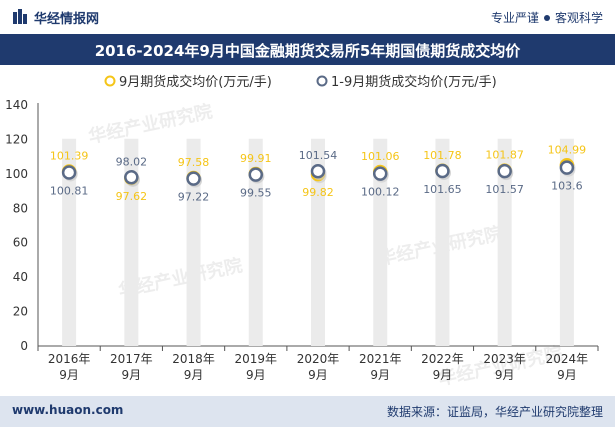  Describe the element at coordinates (578, 18) in the screenshot. I see `tagline-right: 客观科学` at that location.